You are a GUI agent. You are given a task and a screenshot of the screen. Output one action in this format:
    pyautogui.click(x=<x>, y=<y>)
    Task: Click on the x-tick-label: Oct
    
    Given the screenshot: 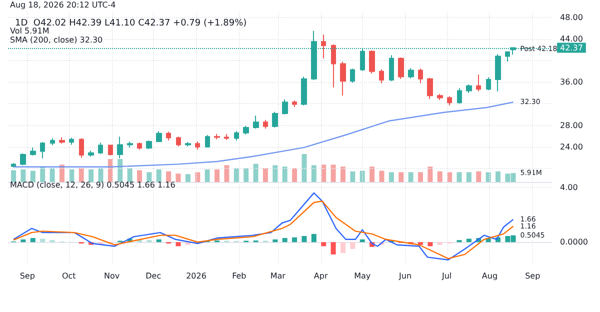 What is the action you would take?
    pyautogui.click(x=69, y=276)
    